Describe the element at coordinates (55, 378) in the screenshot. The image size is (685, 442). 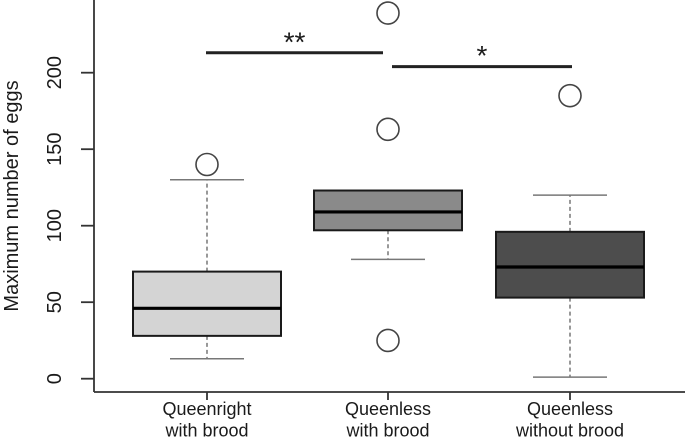
I see `y-axis-tick-label: 0` at that location.